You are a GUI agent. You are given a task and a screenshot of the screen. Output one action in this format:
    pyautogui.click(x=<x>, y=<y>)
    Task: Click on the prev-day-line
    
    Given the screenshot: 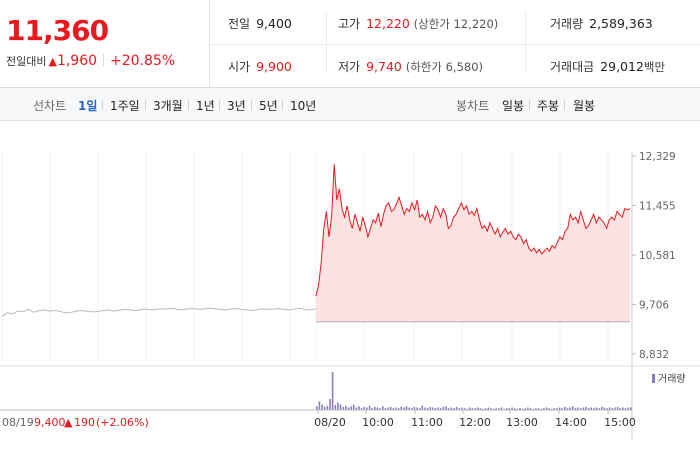 What is the action you would take?
    pyautogui.click(x=159, y=312)
    